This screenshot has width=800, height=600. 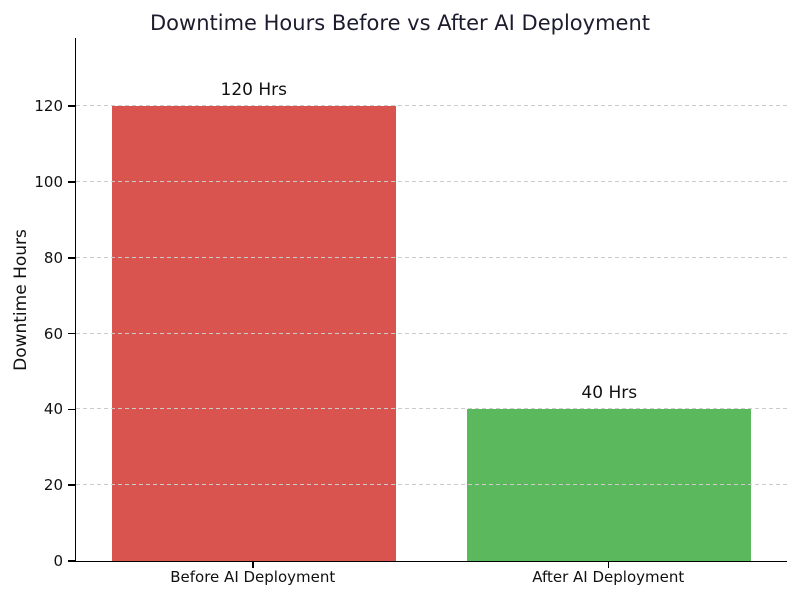 I want to click on y-axis-label: Downtime Hours, so click(x=21, y=300).